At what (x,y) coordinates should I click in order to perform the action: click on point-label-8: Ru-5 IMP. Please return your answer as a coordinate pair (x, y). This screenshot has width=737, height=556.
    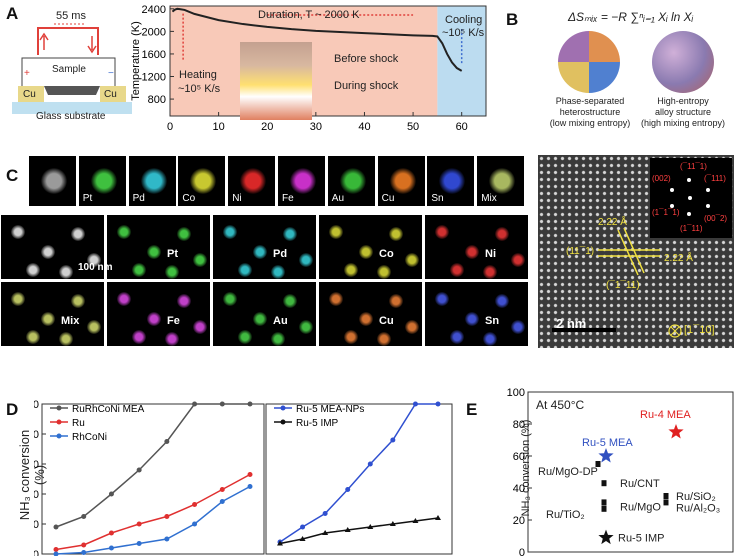
    Looking at the image, I should click on (641, 539).